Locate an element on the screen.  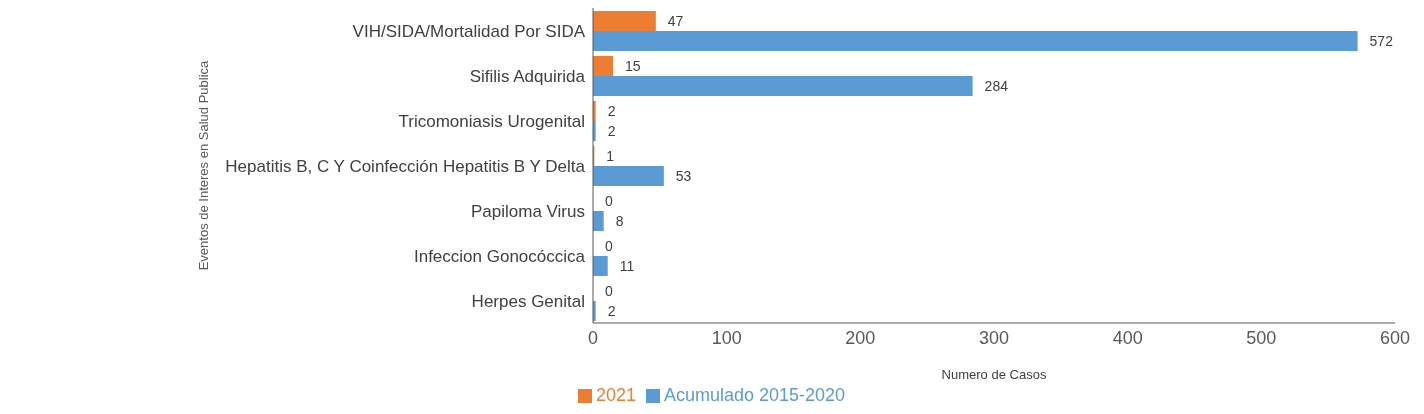
legend-label: Acumulado 2015-2020 is located at coordinates (754, 395).